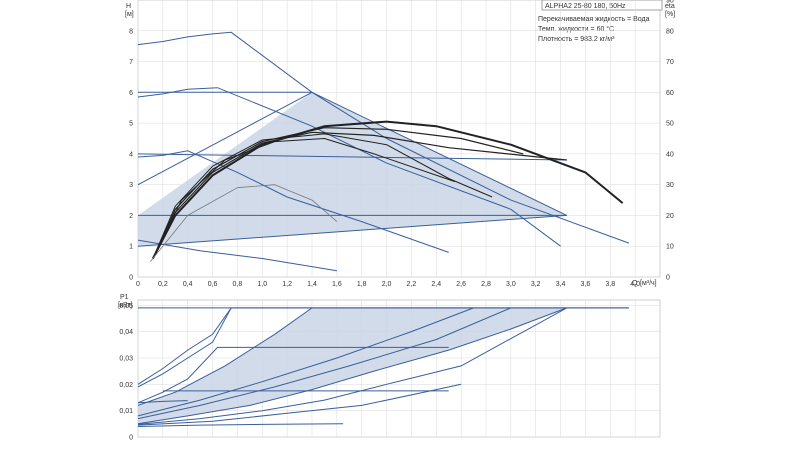 Image resolution: width=800 pixels, height=455 pixels. What do you see at coordinates (188, 284) in the screenshot?
I see `x-tick-label: 0,4` at bounding box center [188, 284].